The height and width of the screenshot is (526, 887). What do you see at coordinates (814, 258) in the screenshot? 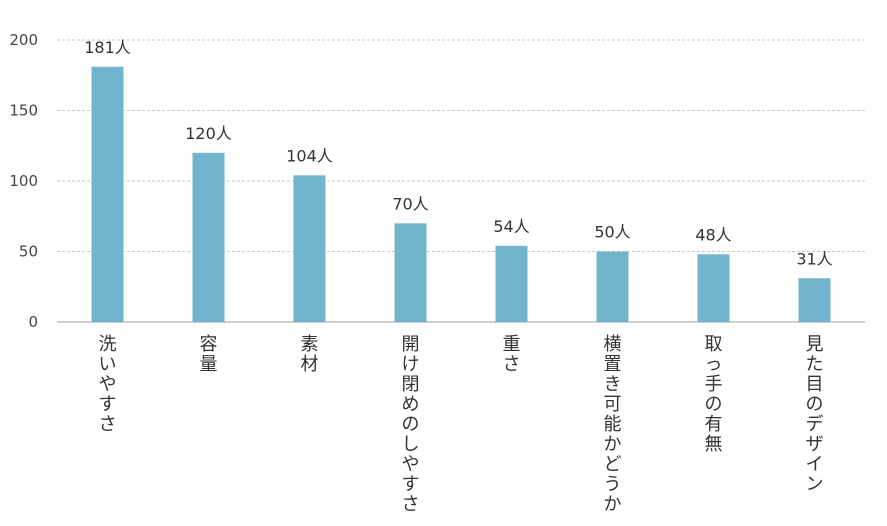
I see `data-label: 31人` at bounding box center [814, 258].